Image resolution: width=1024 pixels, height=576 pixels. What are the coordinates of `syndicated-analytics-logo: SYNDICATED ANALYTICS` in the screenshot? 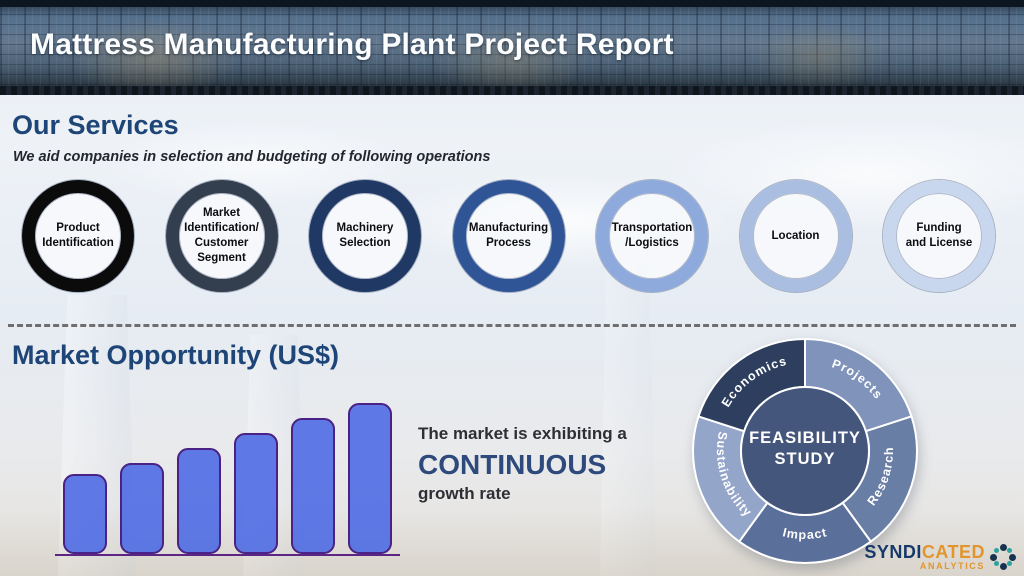 It's located at (940, 557).